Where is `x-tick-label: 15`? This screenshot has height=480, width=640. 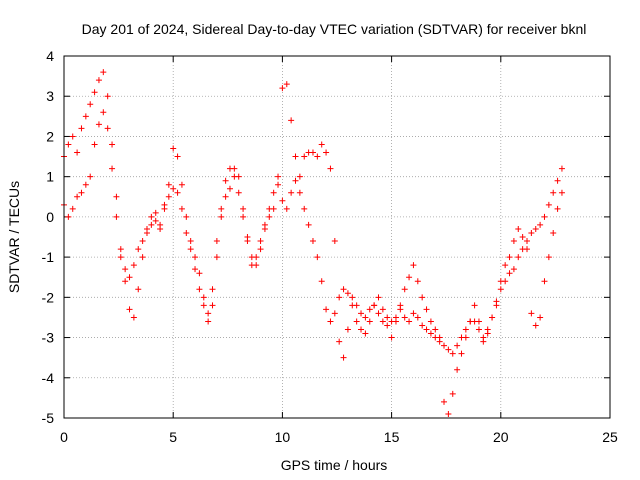 x-tick-label: 15 is located at coordinates (392, 437).